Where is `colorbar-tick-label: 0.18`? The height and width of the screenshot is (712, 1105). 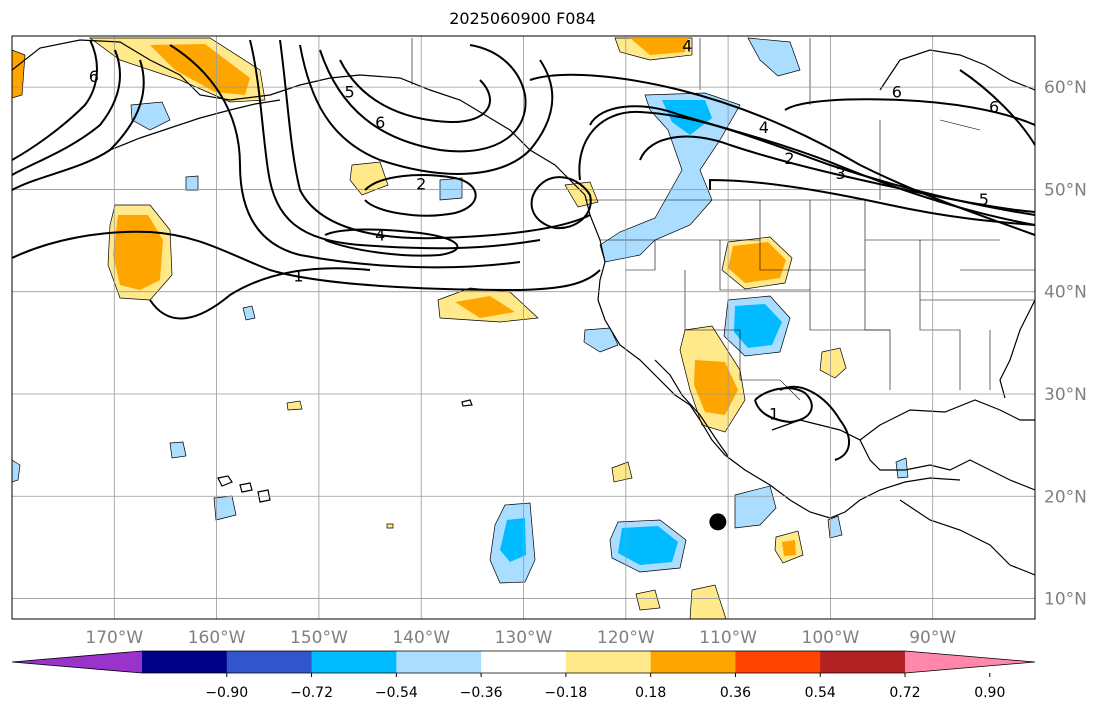
colorbar-tick-label: 0.18 is located at coordinates (650, 693).